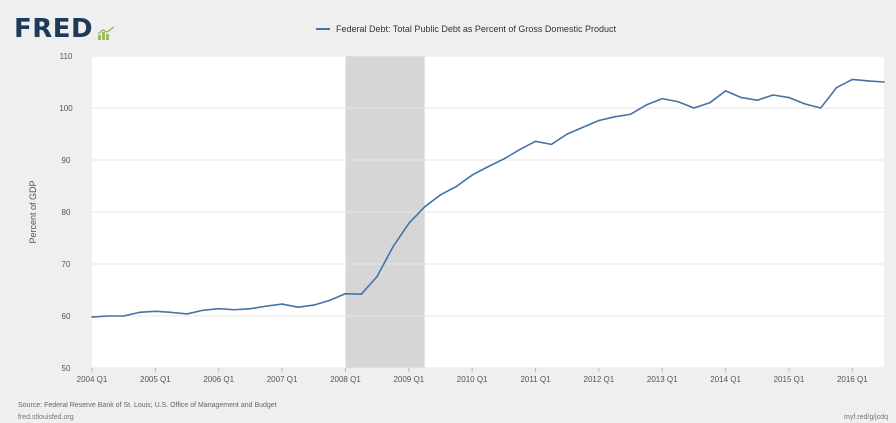  I want to click on data-point-2005-Q4, so click(203, 310).